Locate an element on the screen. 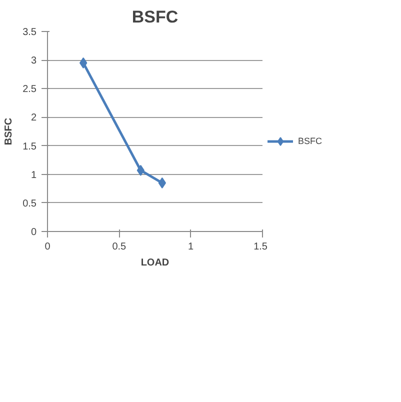  y-tick-label: 2 is located at coordinates (33, 118).